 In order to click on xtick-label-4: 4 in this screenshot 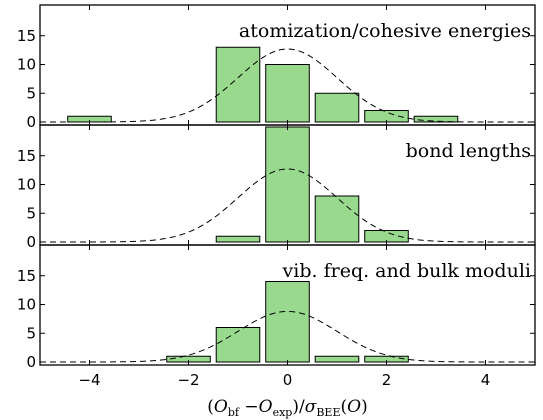, I will do `click(486, 380)`.